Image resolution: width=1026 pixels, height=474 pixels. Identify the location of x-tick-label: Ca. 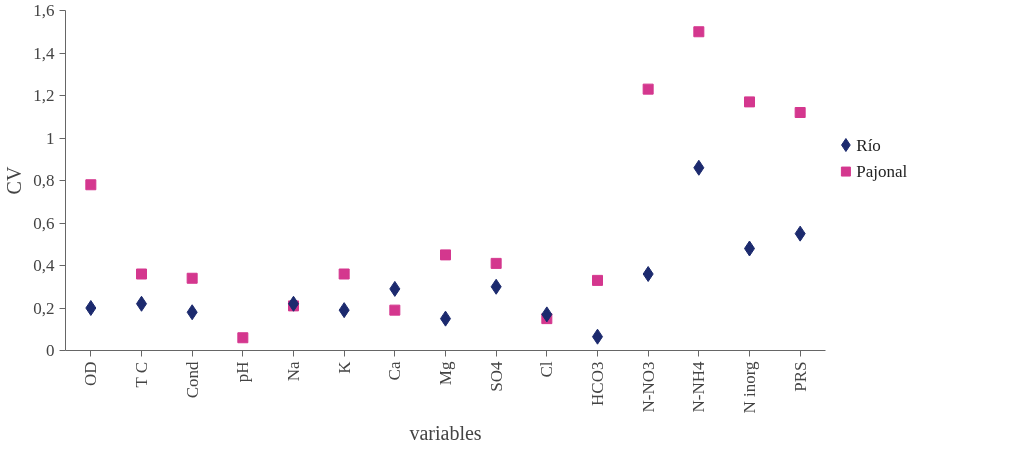
(395, 371).